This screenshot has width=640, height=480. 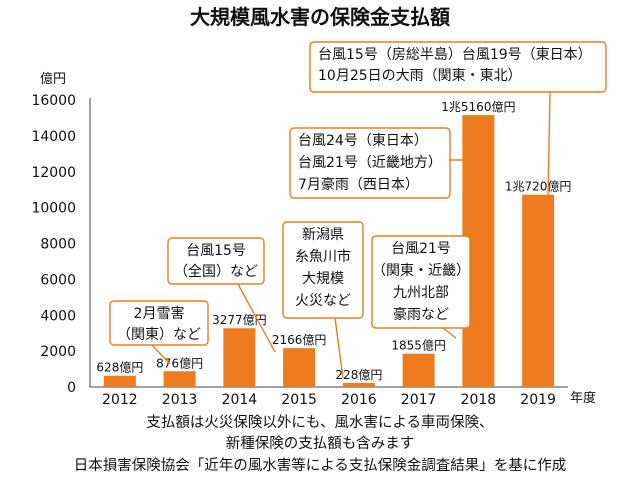 I want to click on footnote-1: 支払額は火災保険以外にも、風水害による車両保険、, so click(x=319, y=422).